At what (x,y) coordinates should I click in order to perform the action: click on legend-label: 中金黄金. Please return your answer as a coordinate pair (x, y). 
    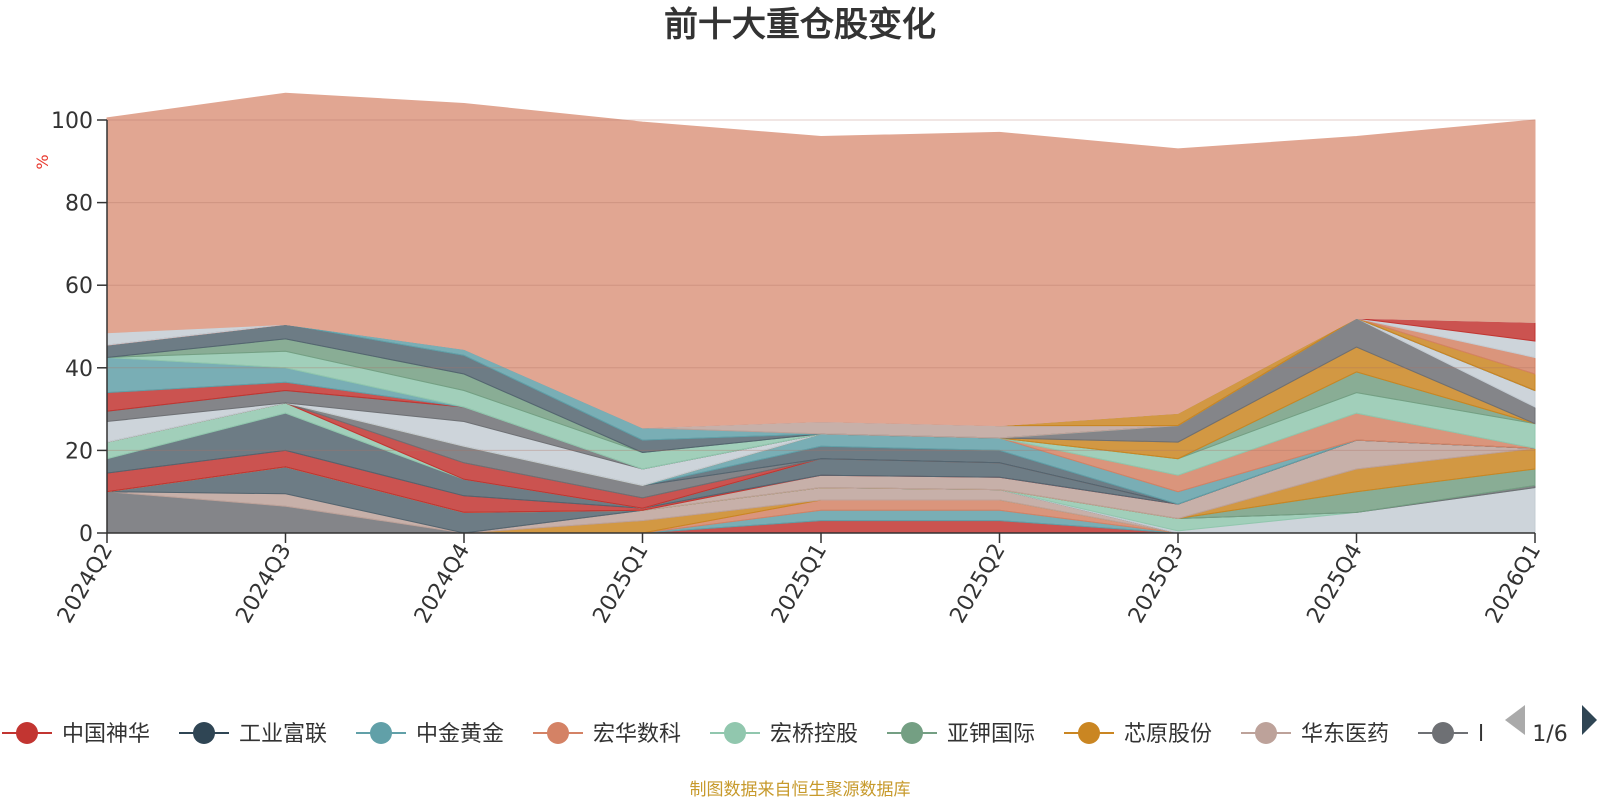
    Looking at the image, I should click on (460, 734).